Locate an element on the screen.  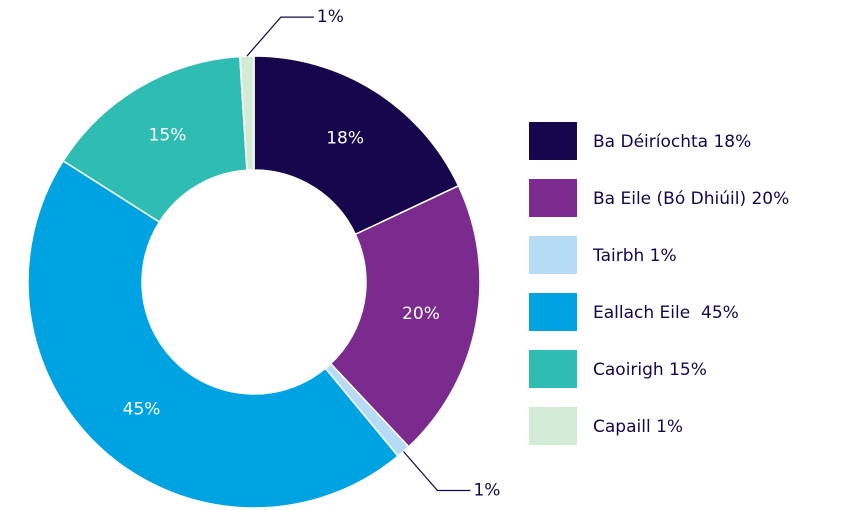
slice-label: 45% is located at coordinates (142, 410).